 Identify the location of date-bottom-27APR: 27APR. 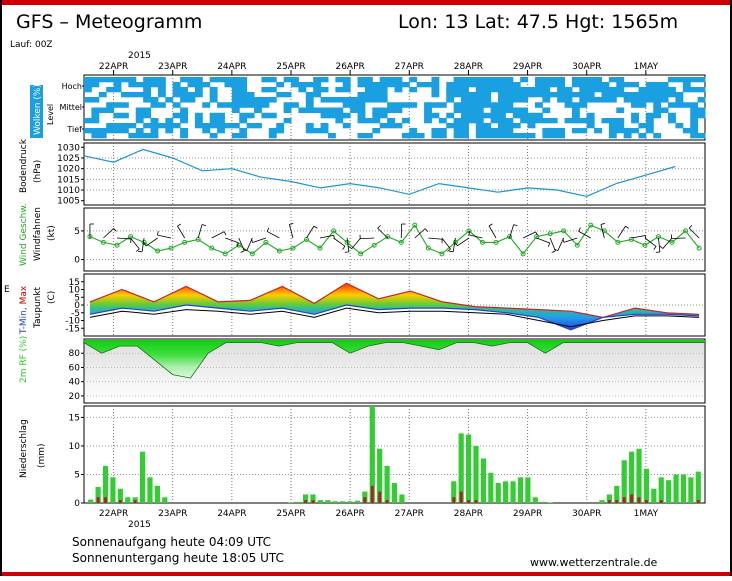
(409, 514).